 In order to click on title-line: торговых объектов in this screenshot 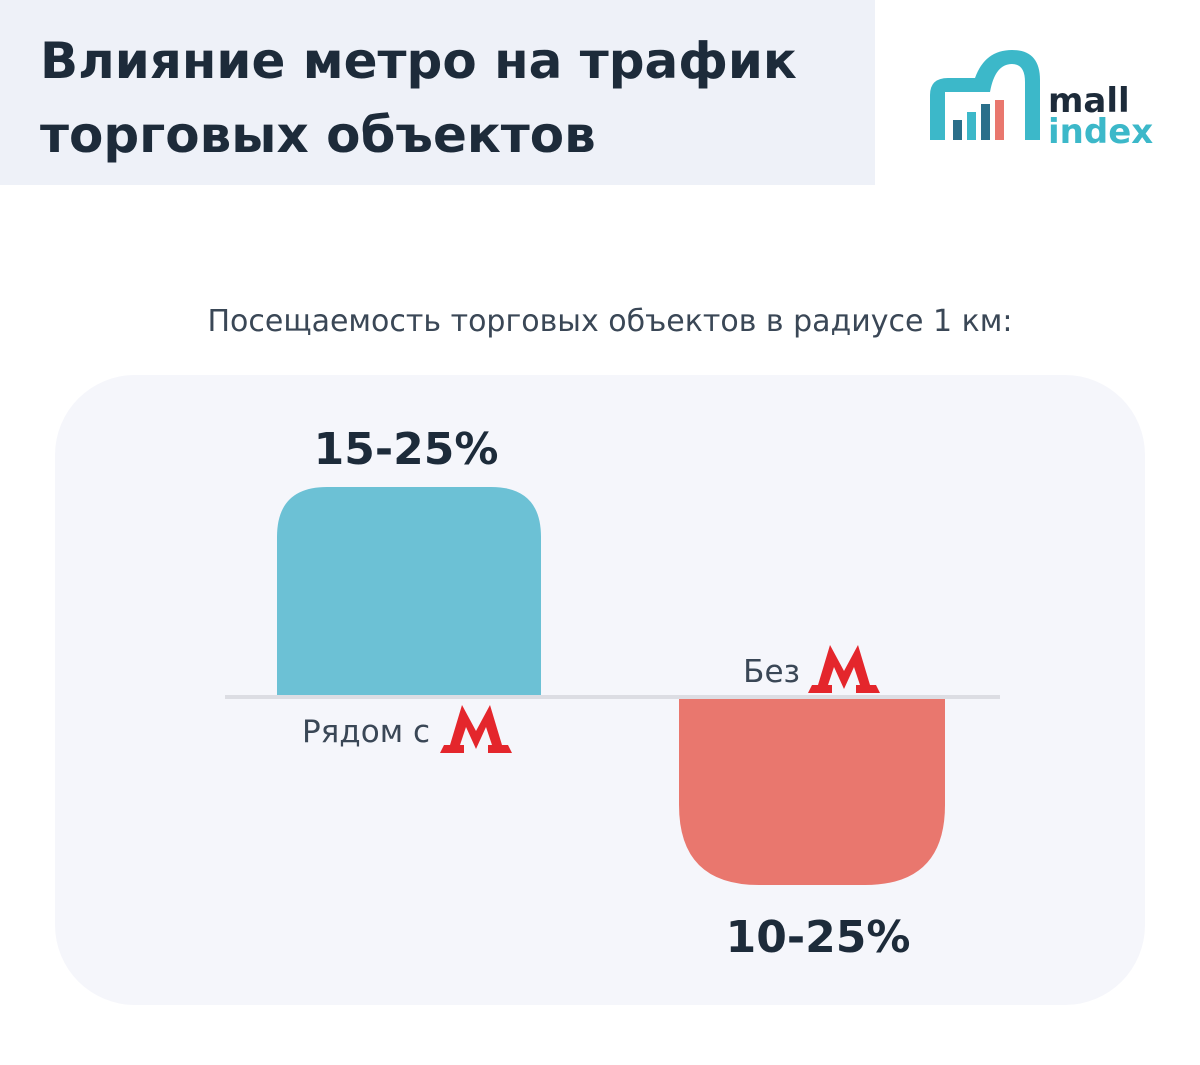, I will do `click(318, 135)`.